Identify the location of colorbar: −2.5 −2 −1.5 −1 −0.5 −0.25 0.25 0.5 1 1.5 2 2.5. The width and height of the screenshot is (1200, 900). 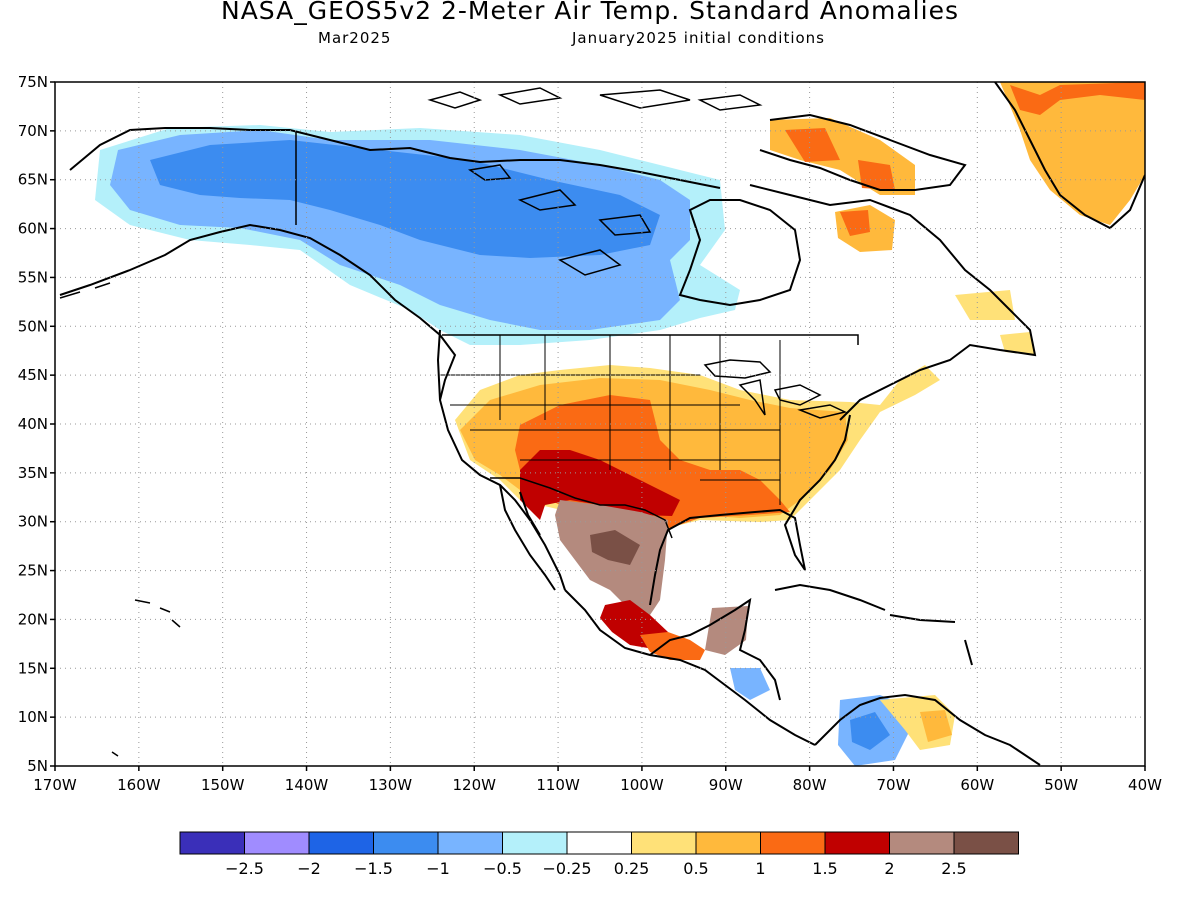
(599, 854).